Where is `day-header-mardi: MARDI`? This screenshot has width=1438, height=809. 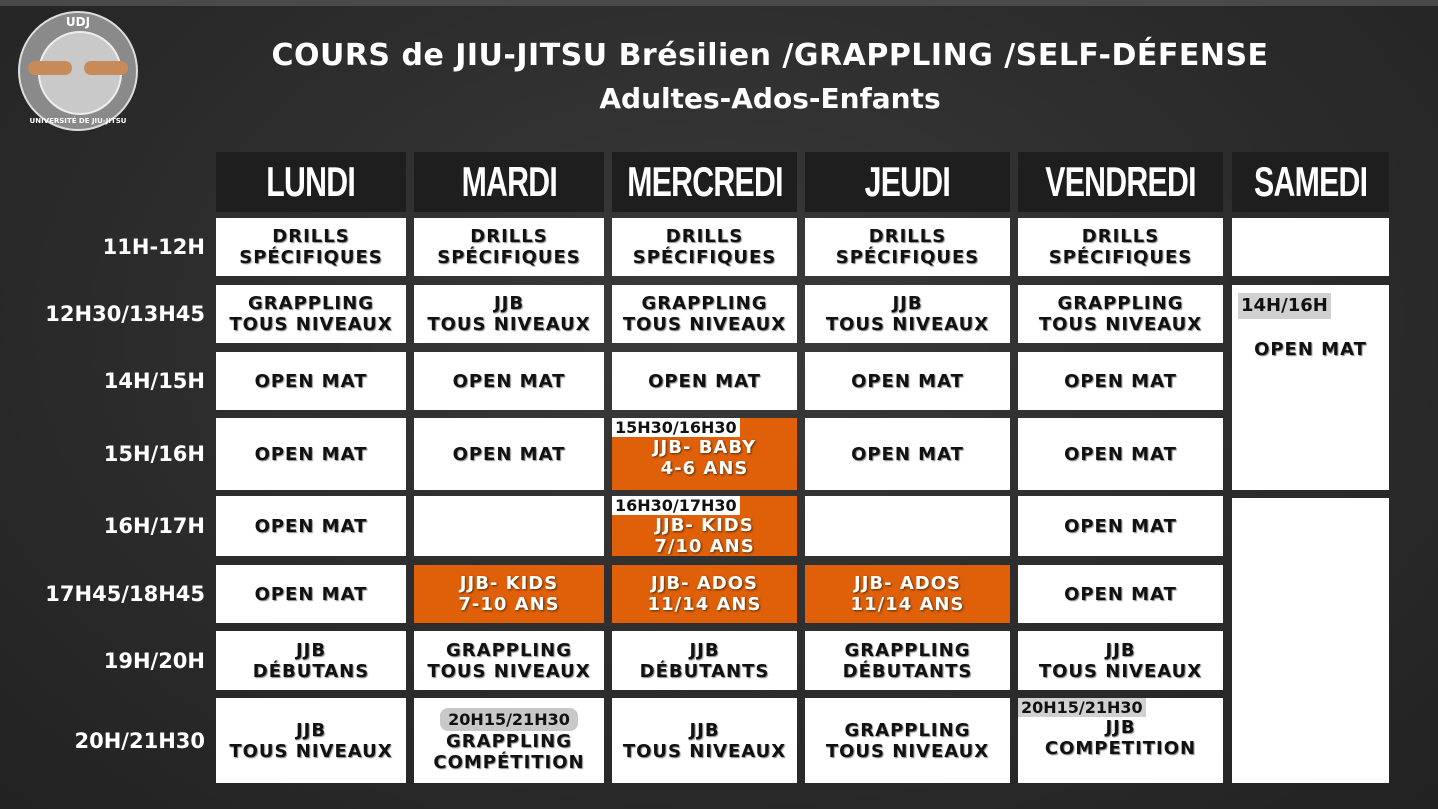 day-header-mardi: MARDI is located at coordinates (509, 182).